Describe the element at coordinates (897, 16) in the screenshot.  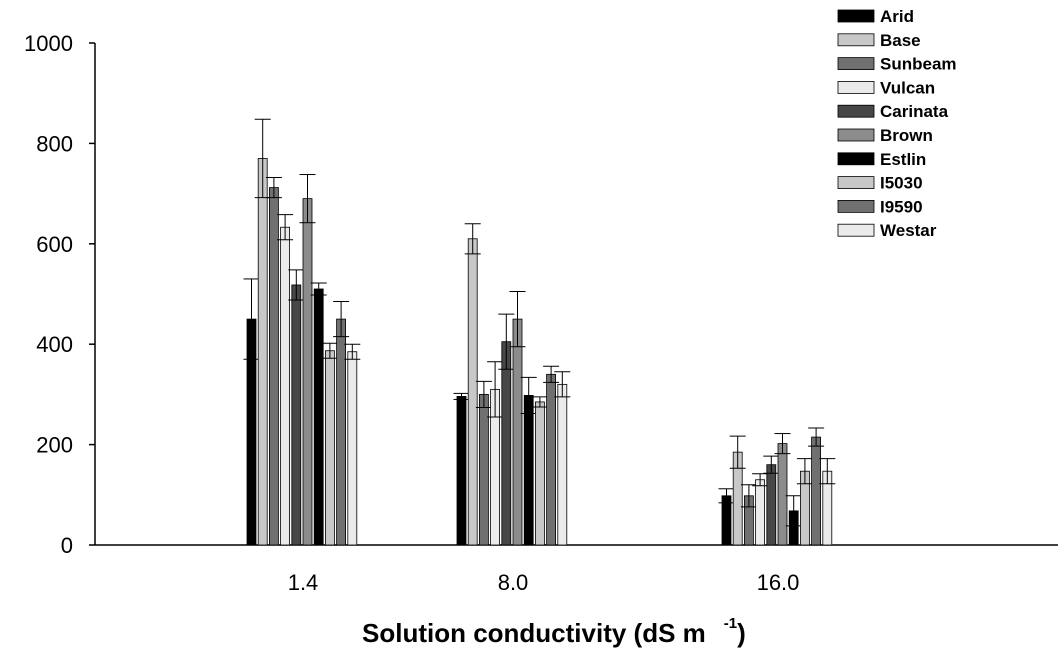
I see `legend-label: Arid` at that location.